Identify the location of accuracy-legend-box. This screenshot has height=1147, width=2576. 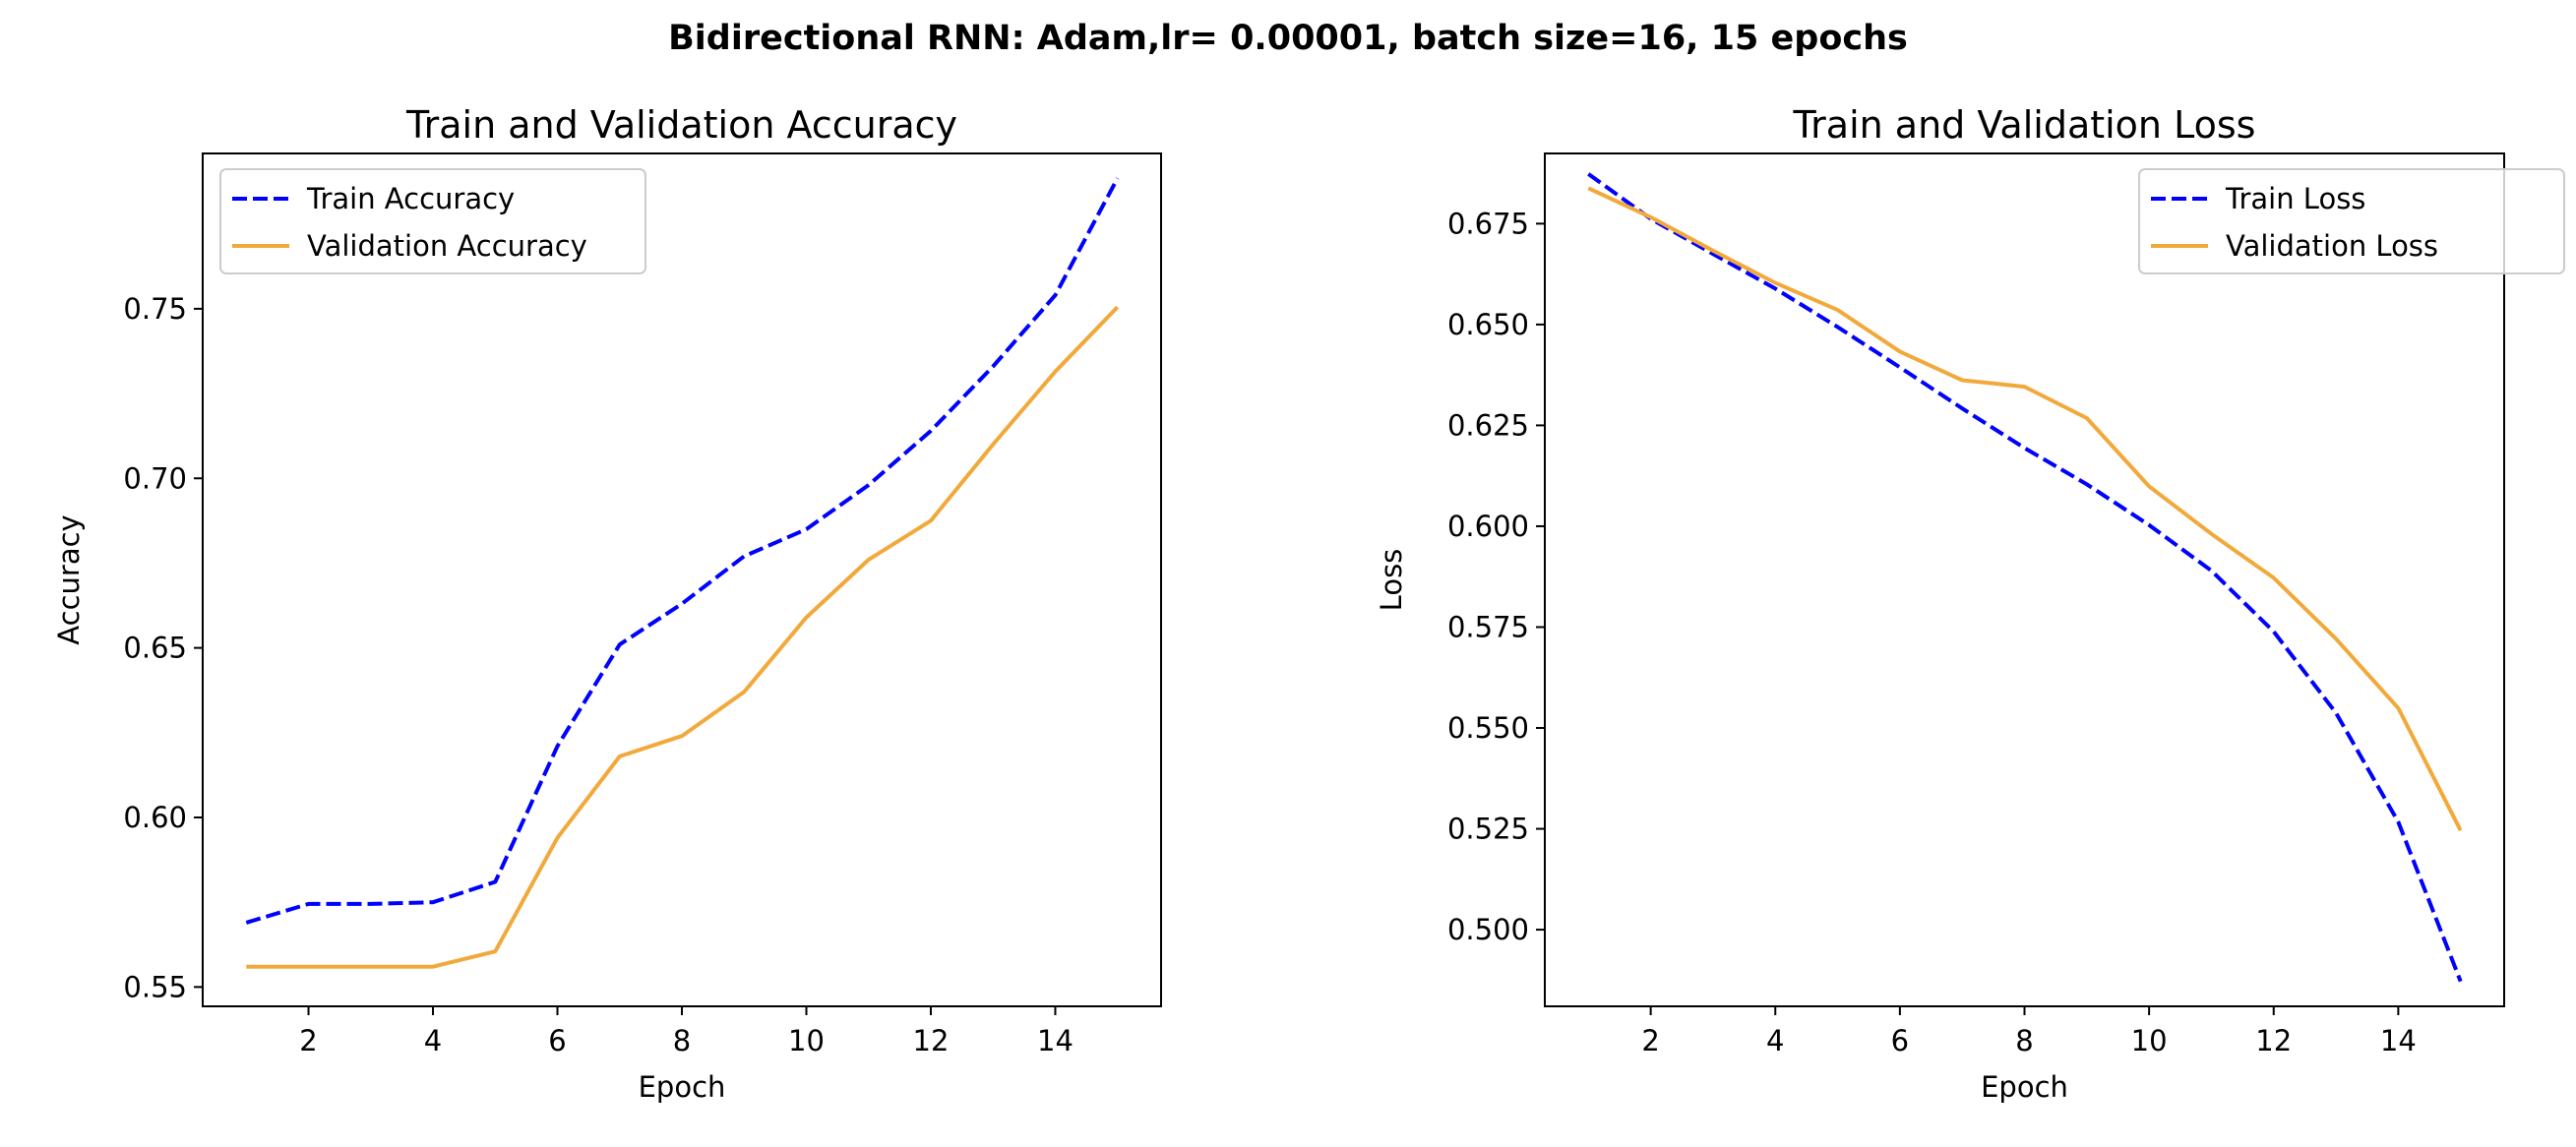
(432, 221).